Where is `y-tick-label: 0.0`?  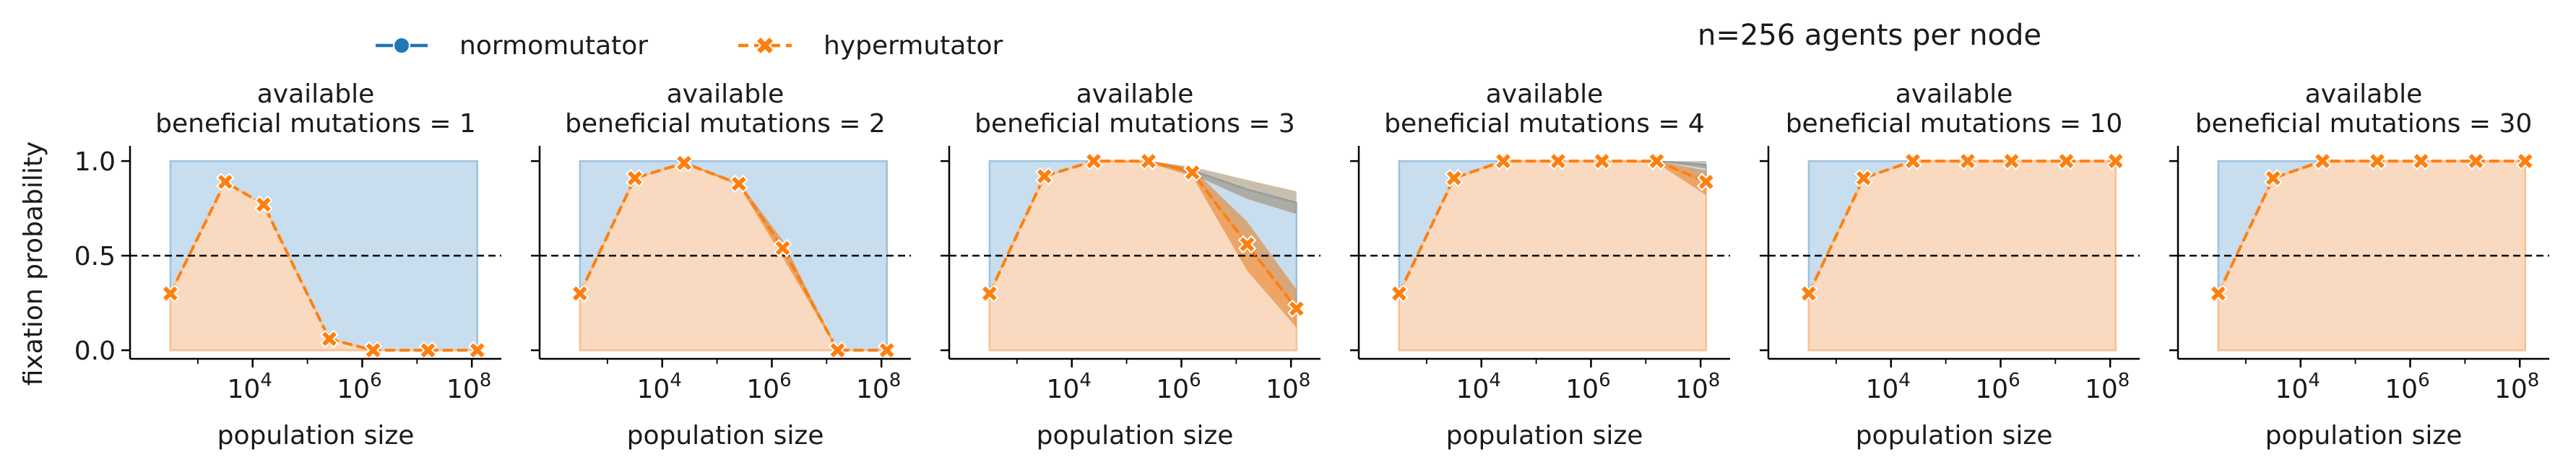
y-tick-label: 0.0 is located at coordinates (95, 351).